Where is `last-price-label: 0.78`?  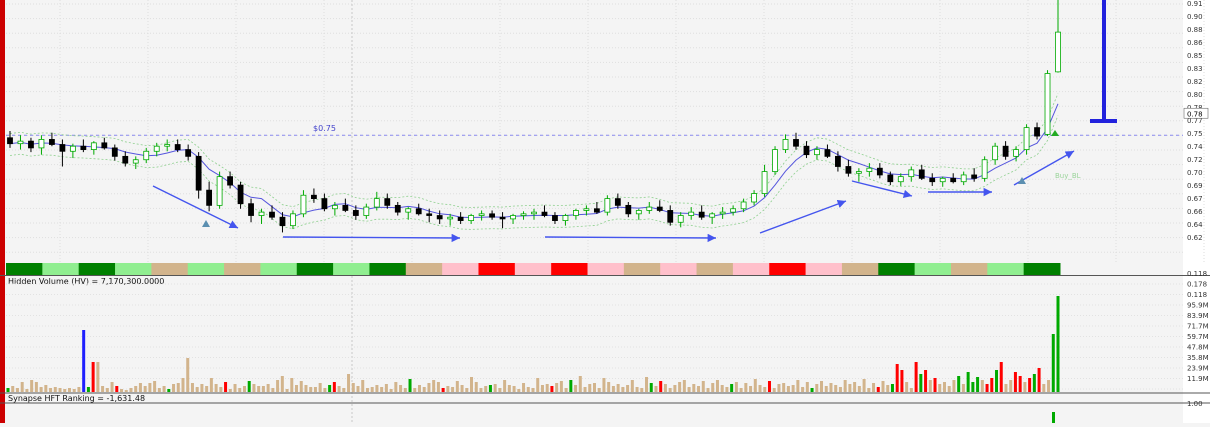 last-price-label: 0.78 is located at coordinates (1195, 114).